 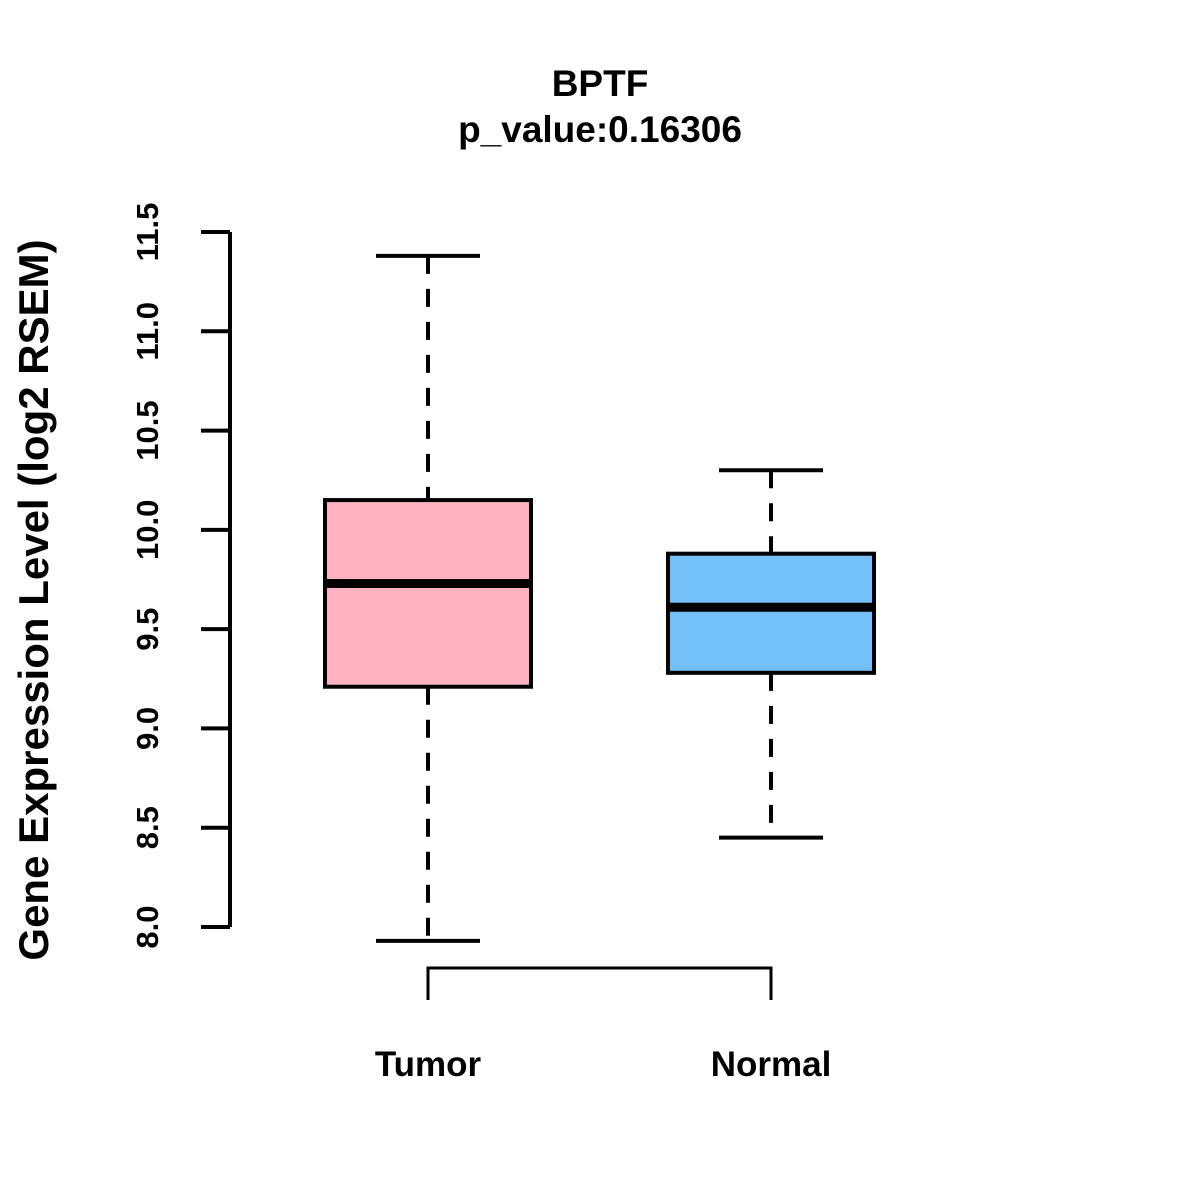 I want to click on tumor-box, so click(x=428, y=593).